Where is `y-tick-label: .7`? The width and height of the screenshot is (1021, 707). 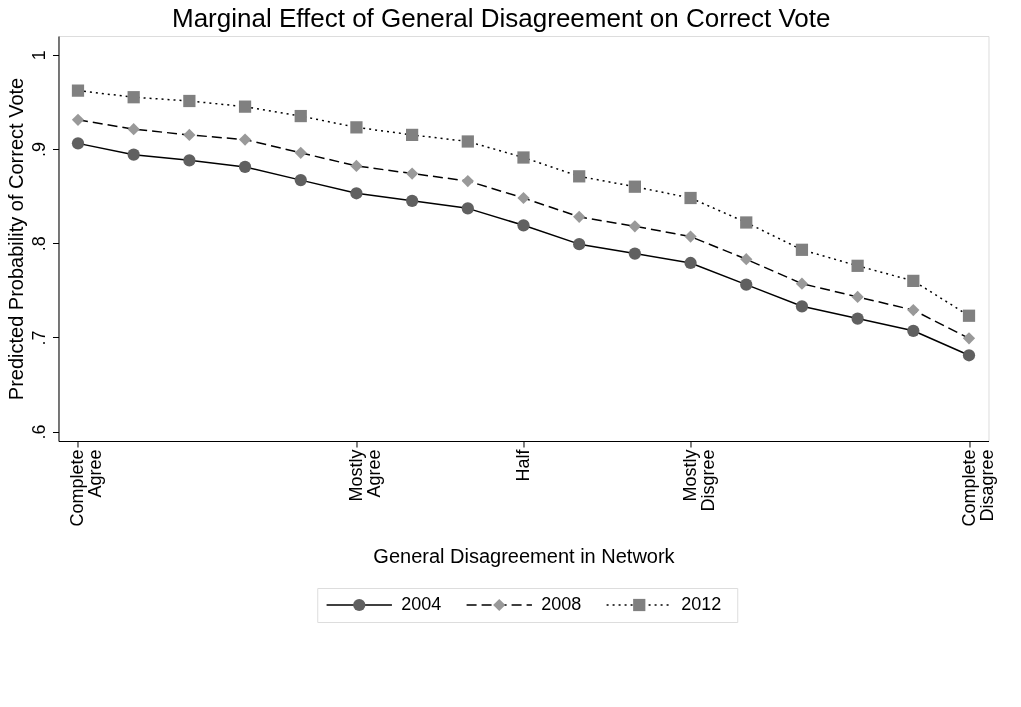
y-tick-label: .7 is located at coordinates (39, 338).